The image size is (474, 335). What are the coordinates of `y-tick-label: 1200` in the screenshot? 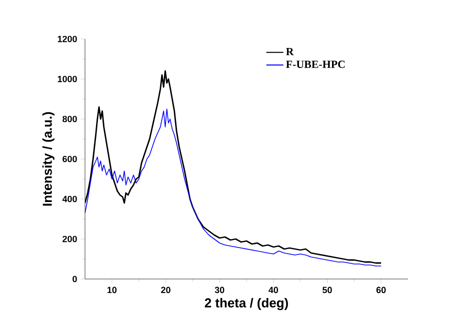 It's located at (67, 39).